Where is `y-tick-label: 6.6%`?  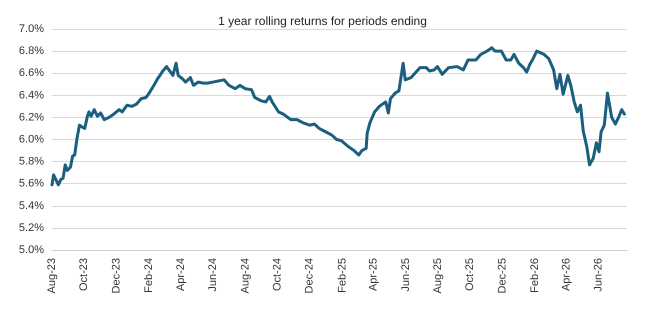
y-tick-label: 6.6% is located at coordinates (31, 73).